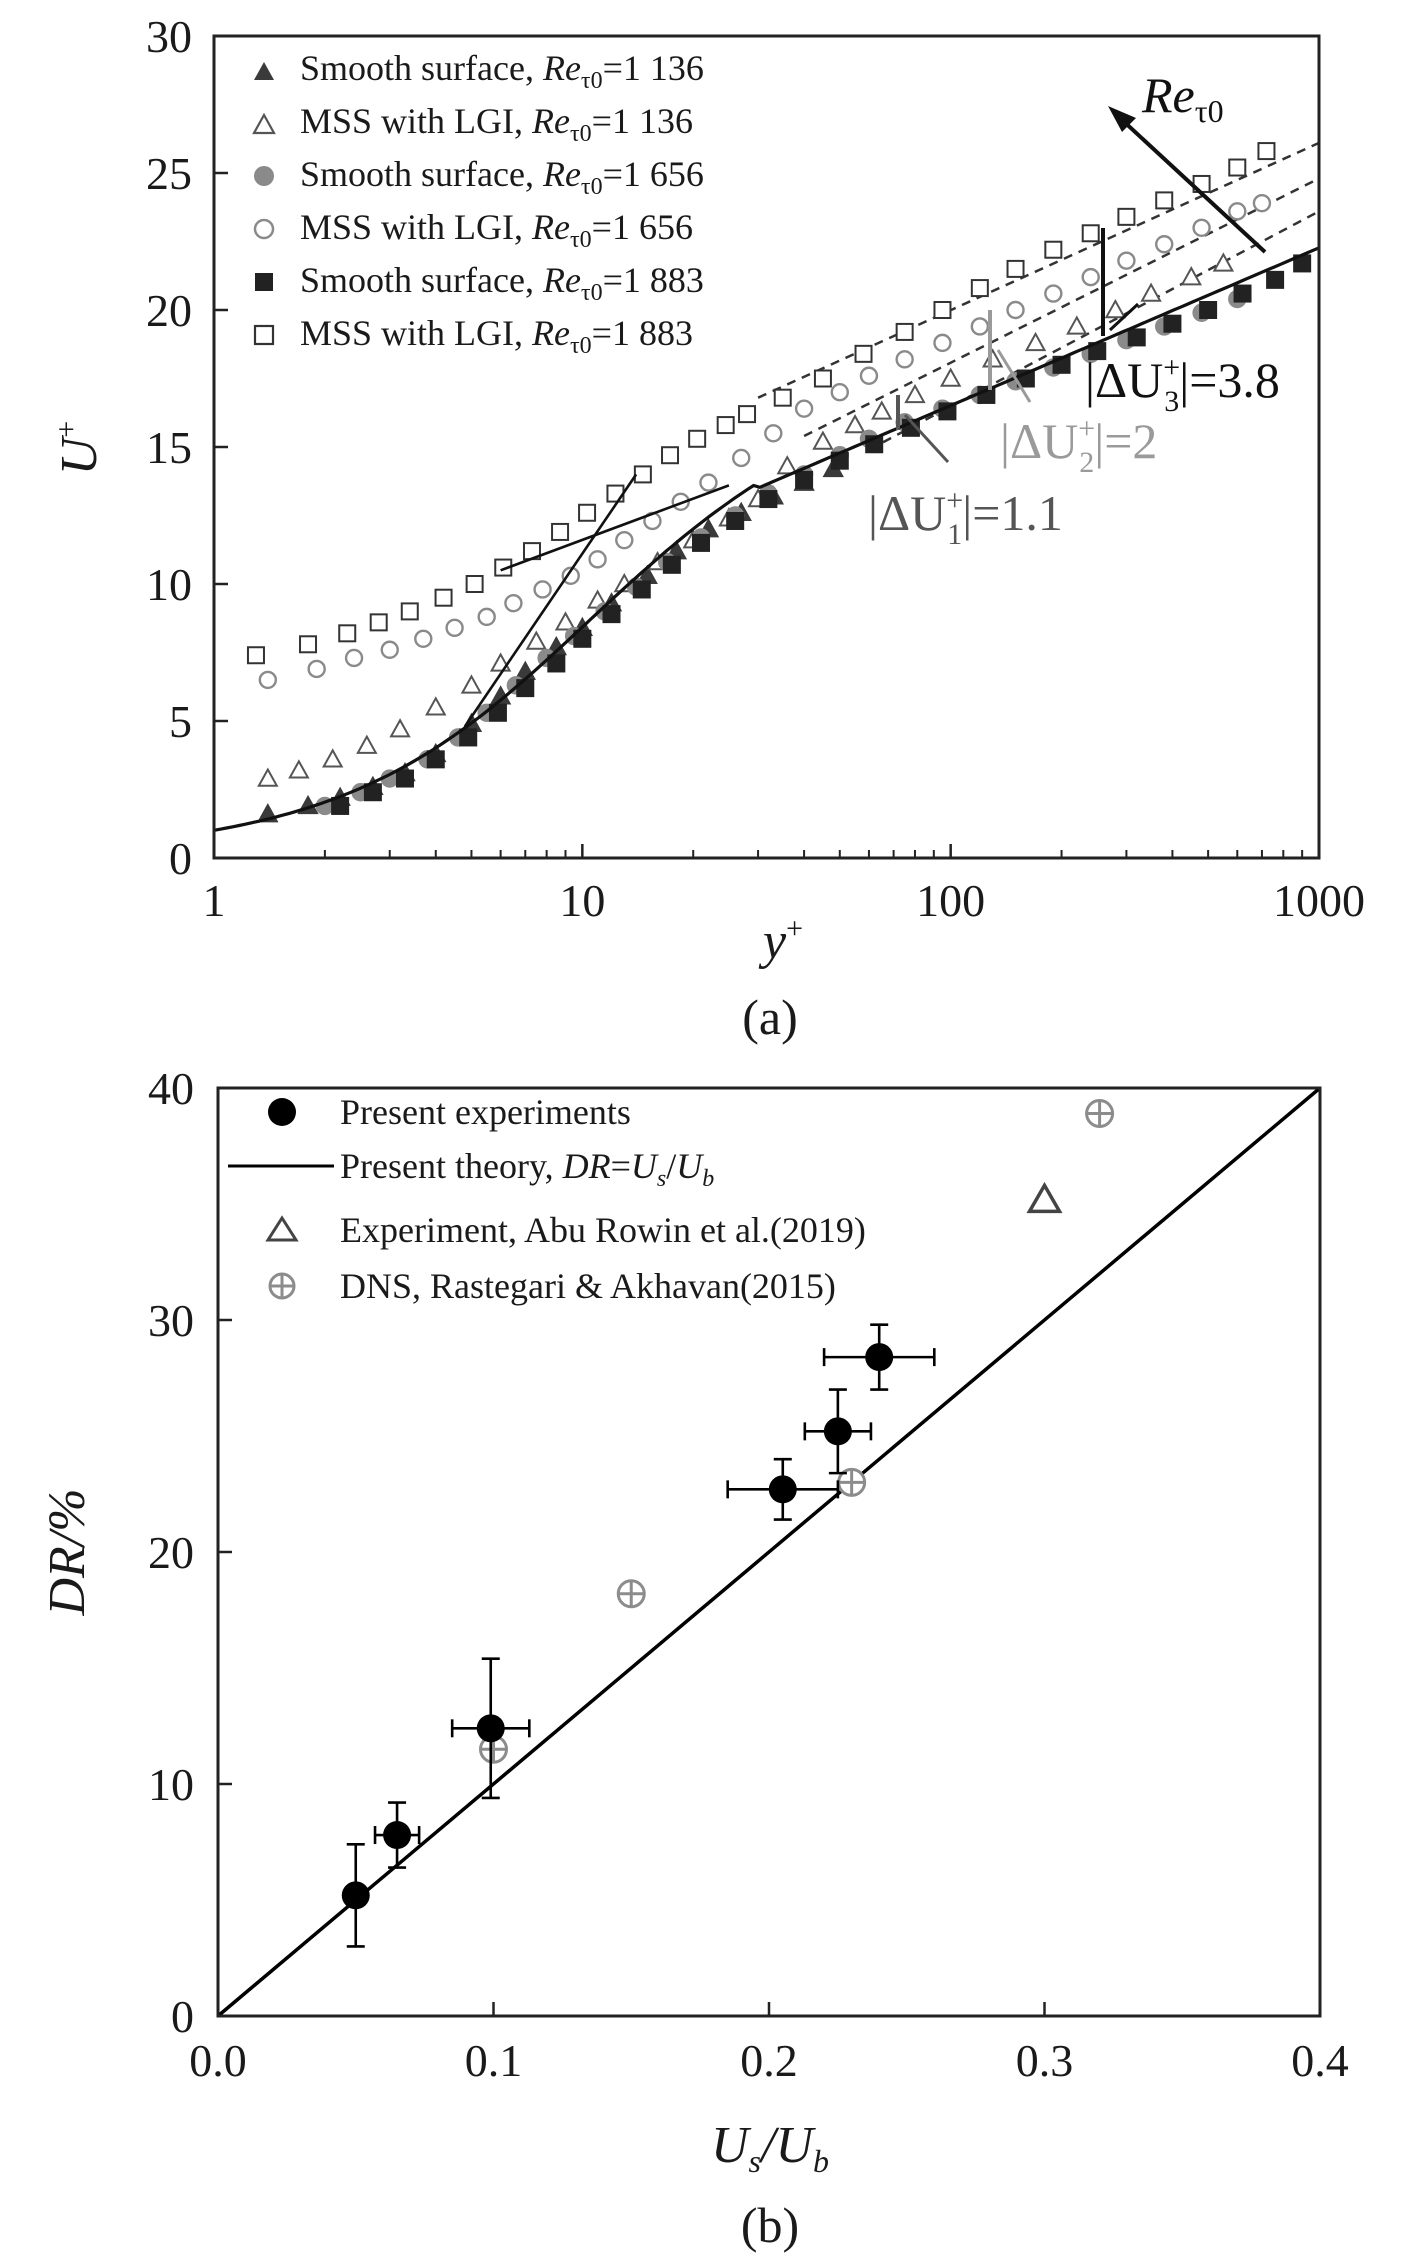 This screenshot has height=2268, width=1417. I want to click on delta-u2-annotation: |ΔU+ 2|=2, so click(1072, 394).